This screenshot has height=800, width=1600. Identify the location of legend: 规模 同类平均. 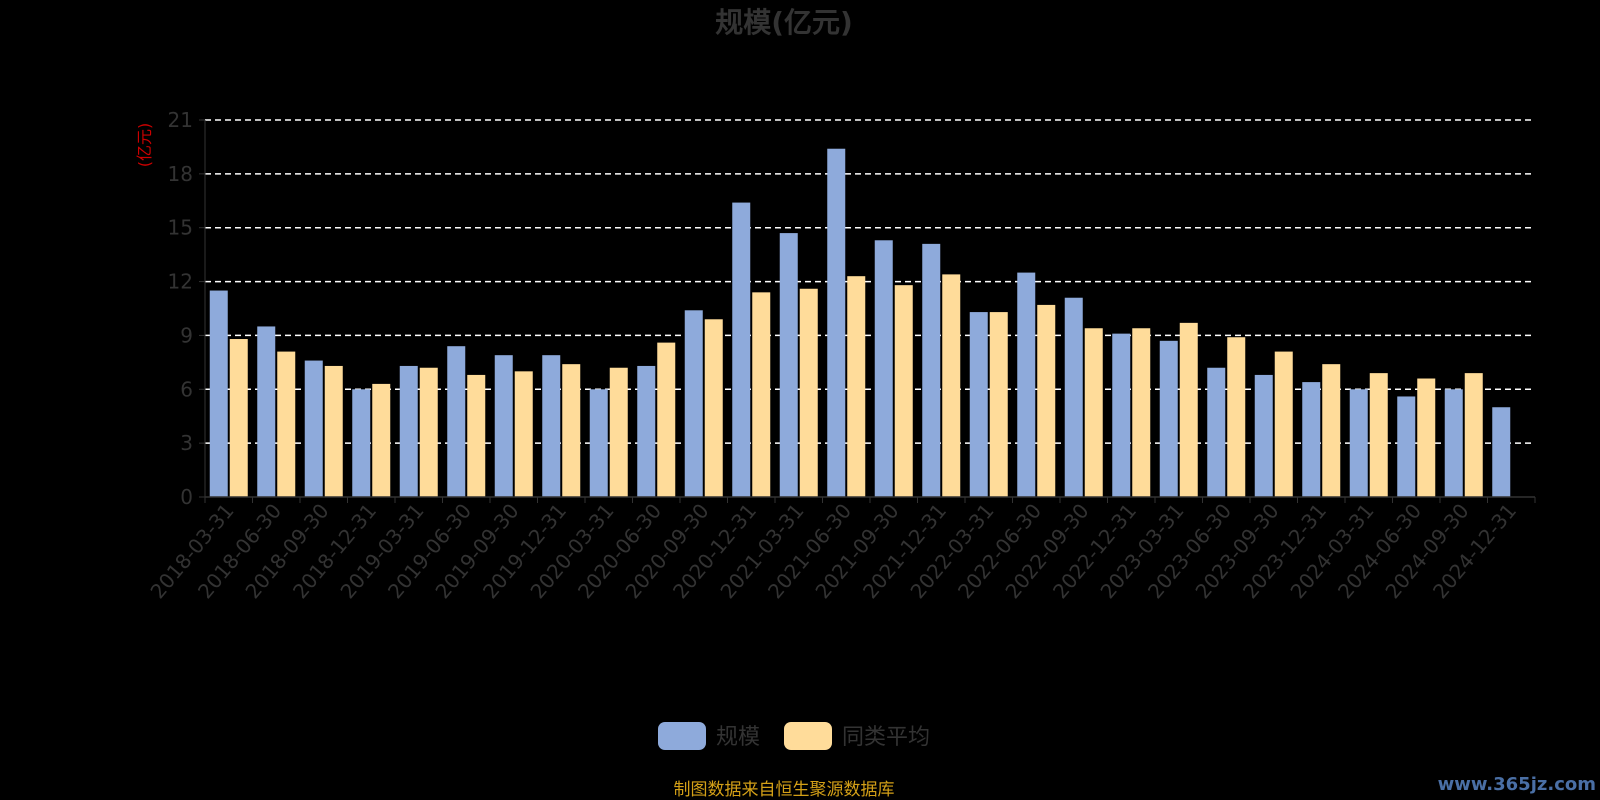
(794, 736).